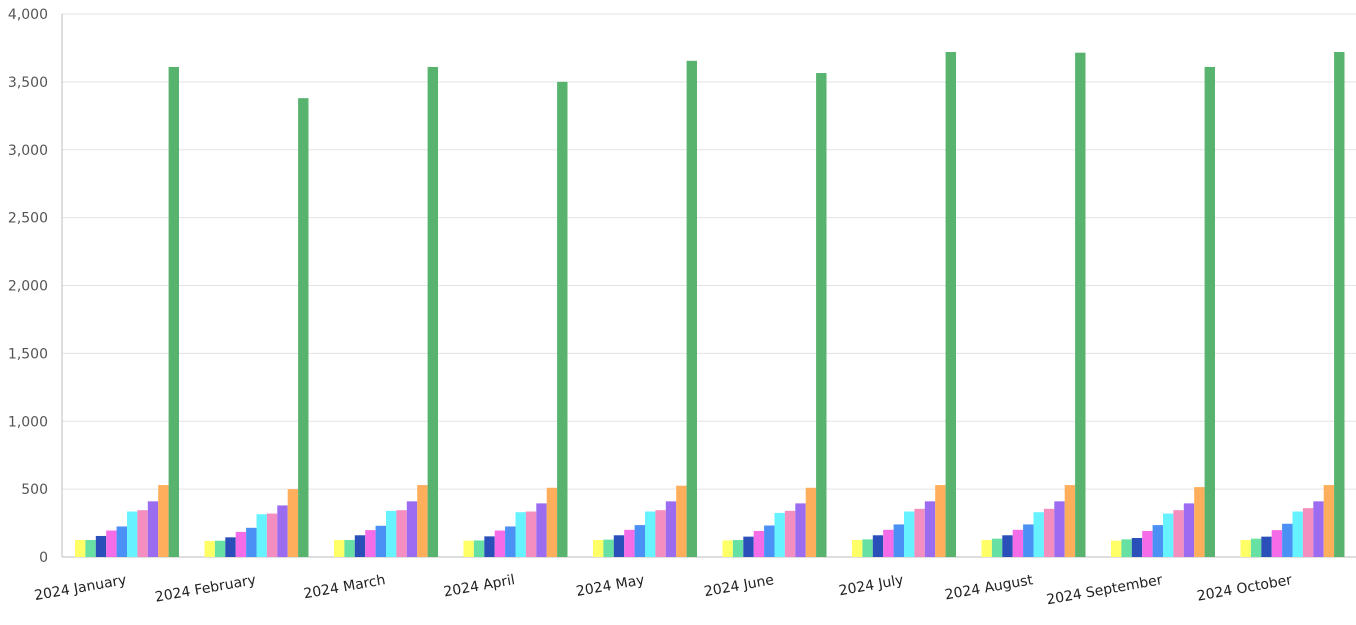  I want to click on y-tick-label: 500, so click(34, 490).